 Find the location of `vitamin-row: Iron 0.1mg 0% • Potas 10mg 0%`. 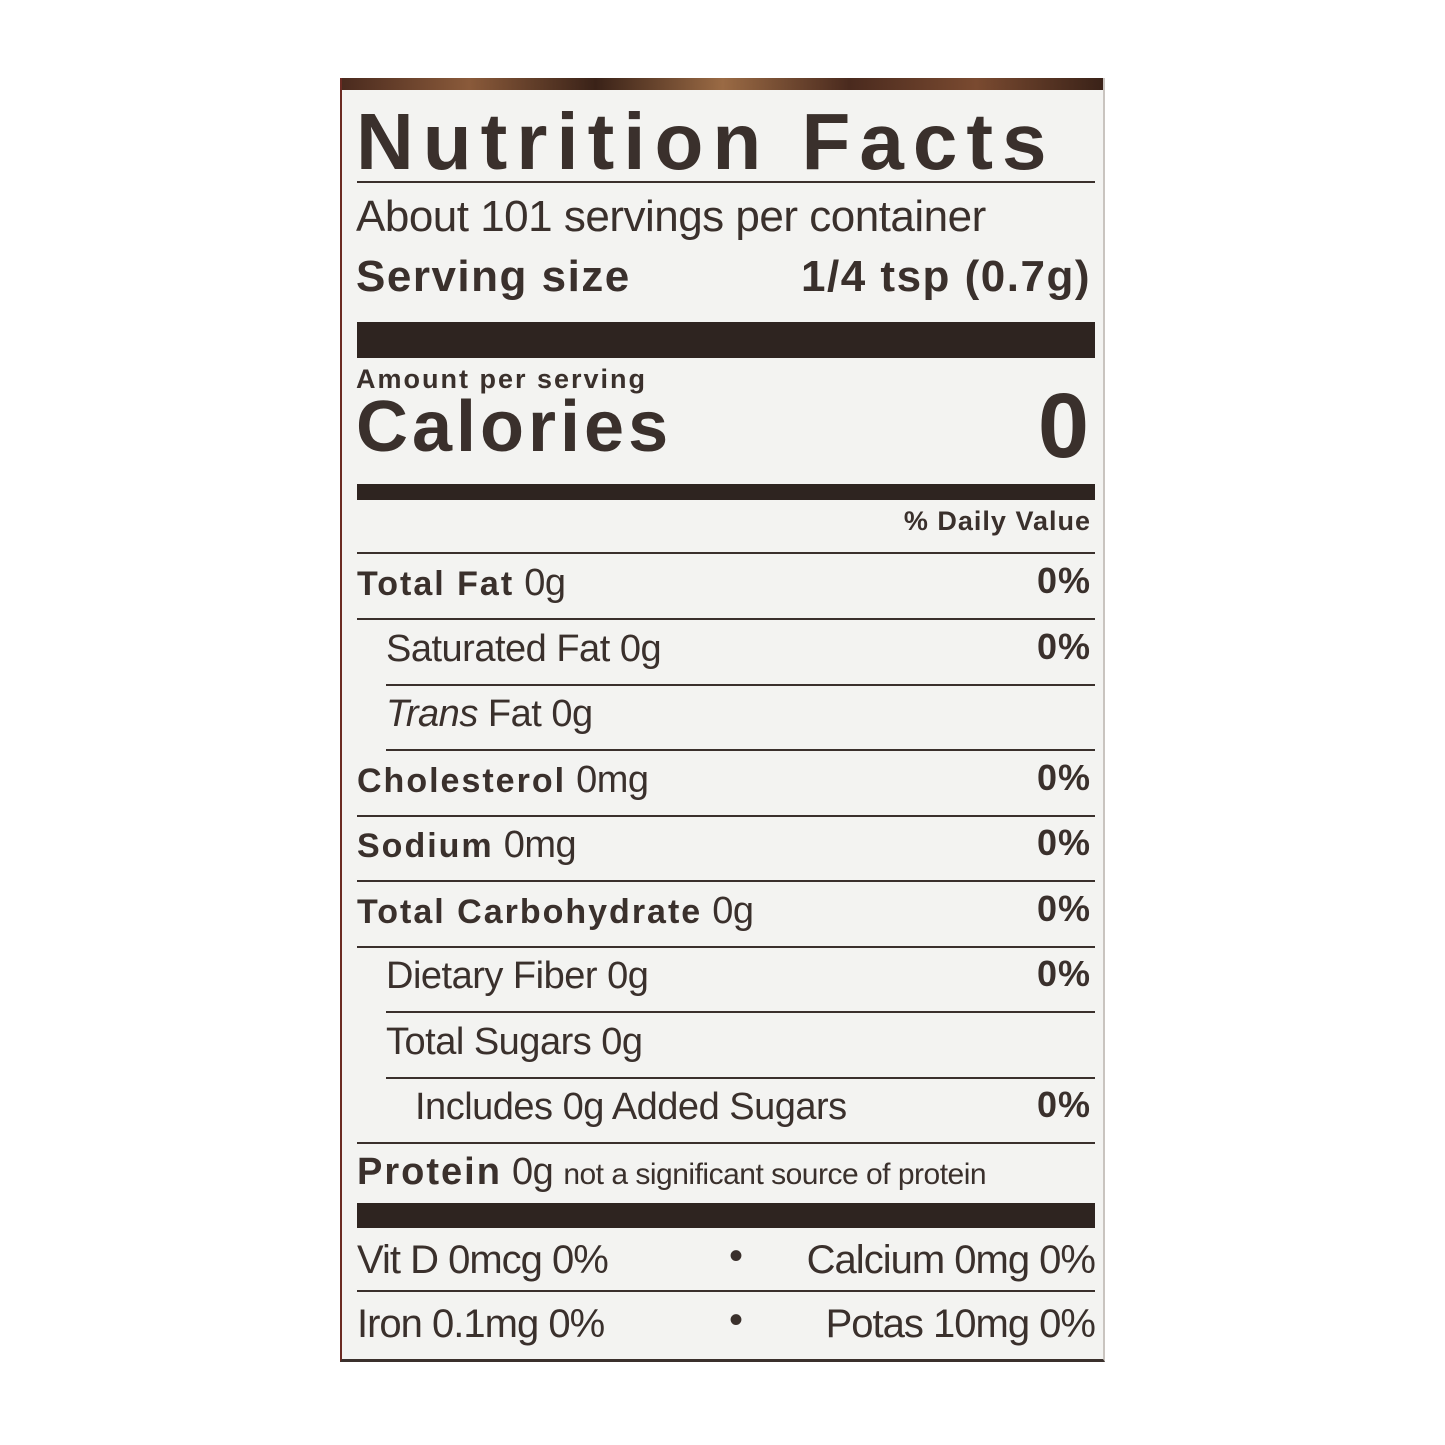

vitamin-row: Iron 0.1mg 0% • Potas 10mg 0% is located at coordinates (726, 1324).